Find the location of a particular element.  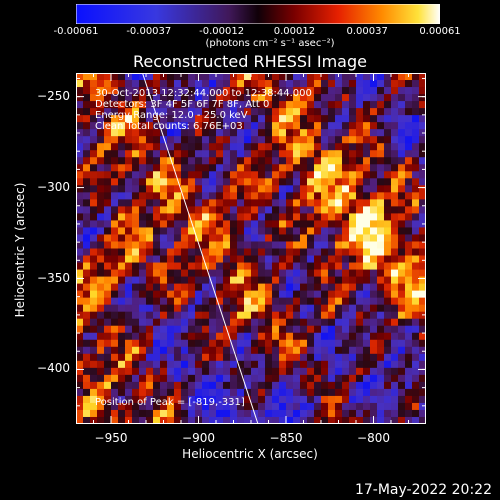

y-tick-label: −350 is located at coordinates (53, 277).